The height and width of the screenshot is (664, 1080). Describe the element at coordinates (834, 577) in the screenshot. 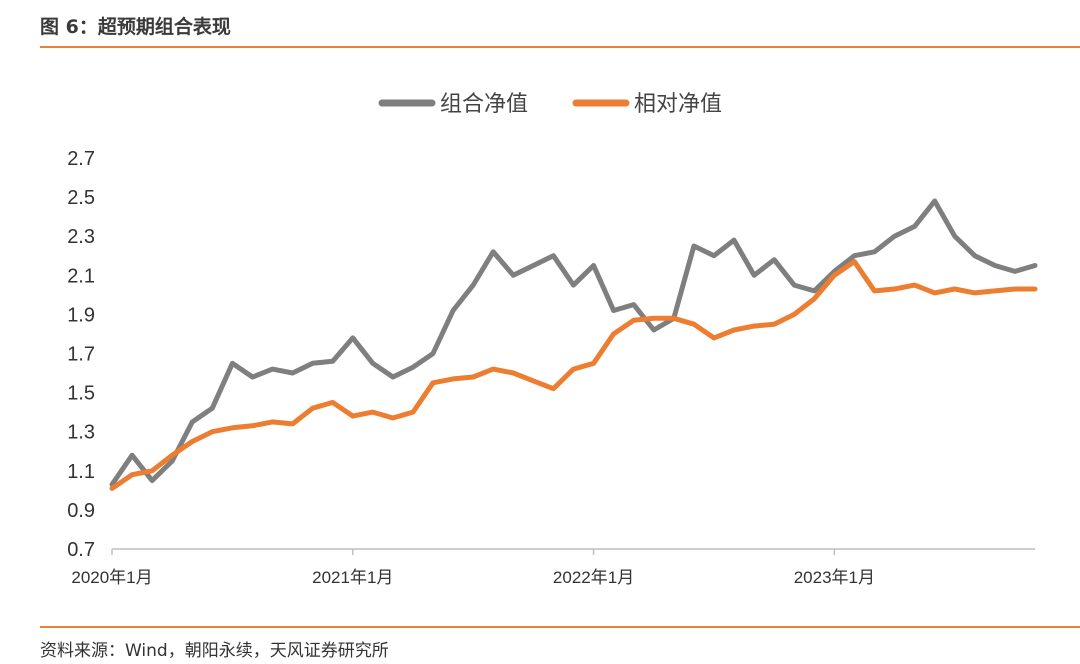

I see `x-tick-label: 2023年1月` at that location.